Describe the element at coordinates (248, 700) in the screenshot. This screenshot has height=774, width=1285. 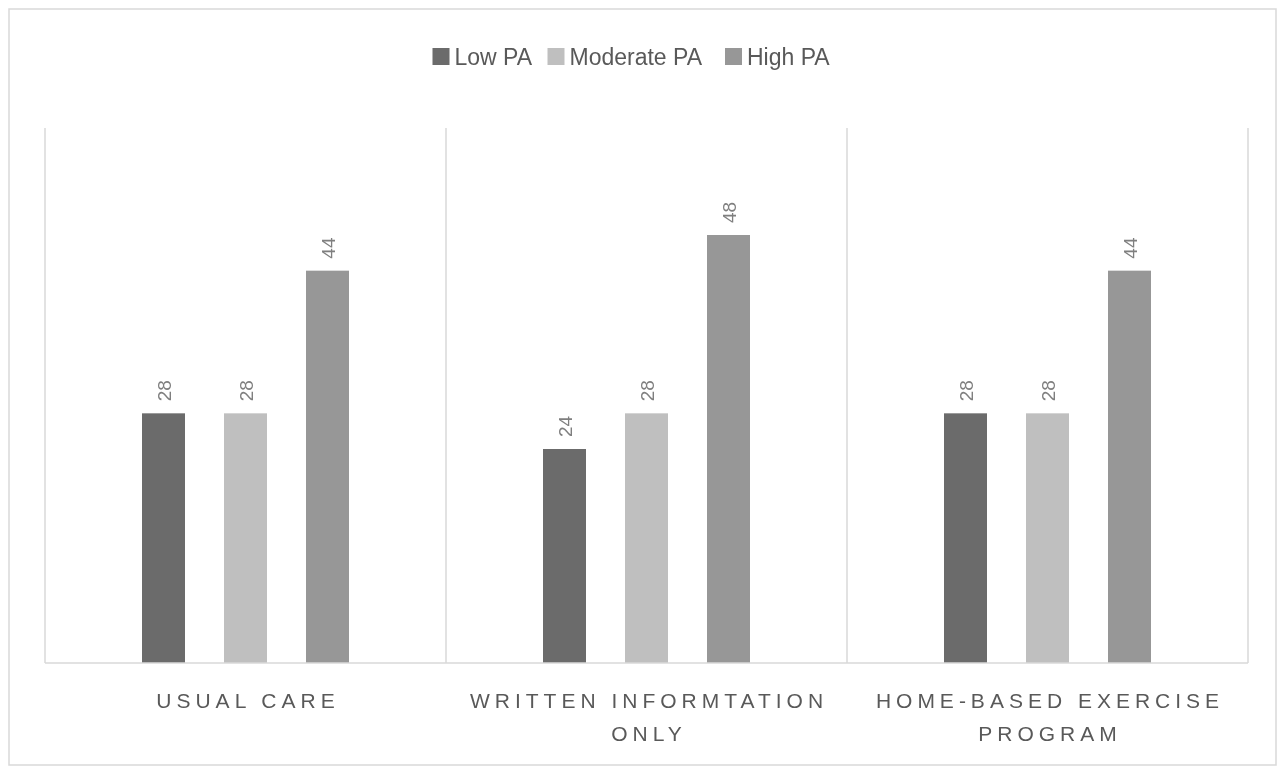
I see `x-tick-label: USUAL CARE` at that location.